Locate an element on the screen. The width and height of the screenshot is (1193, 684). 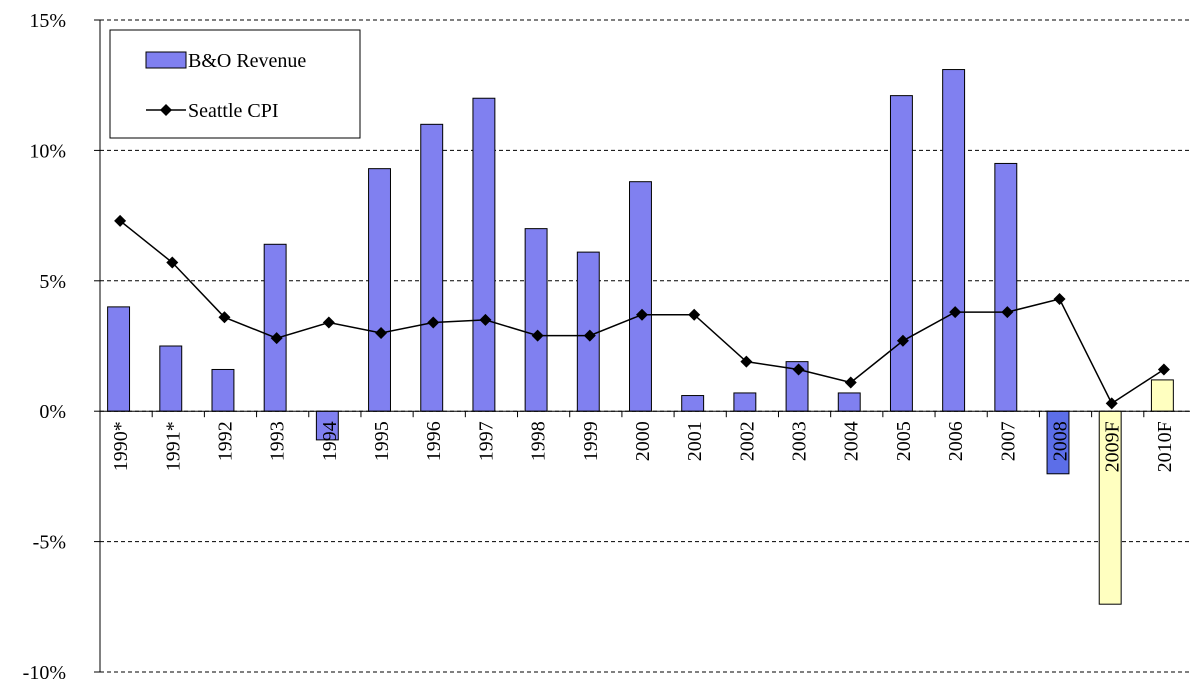
y-tick-label: -5% is located at coordinates (49, 543).